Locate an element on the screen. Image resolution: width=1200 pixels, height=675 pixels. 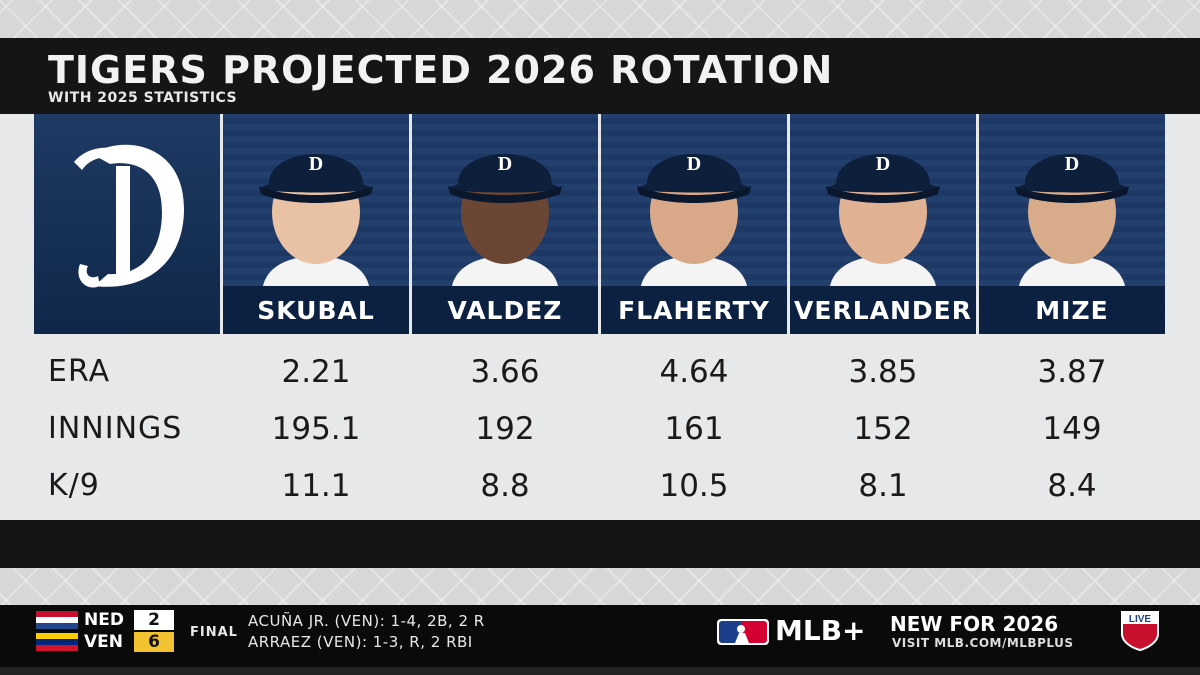
ticker-bottom-line is located at coordinates (600, 671).